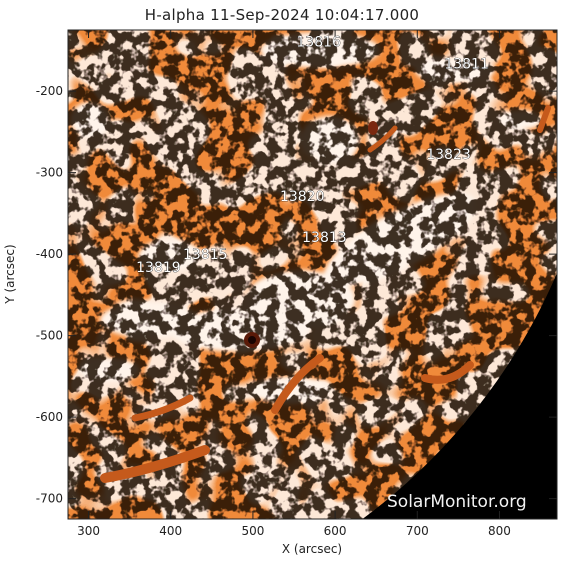 This screenshot has height=564, width=564. What do you see at coordinates (499, 531) in the screenshot?
I see `x-tick-label: 800` at bounding box center [499, 531].